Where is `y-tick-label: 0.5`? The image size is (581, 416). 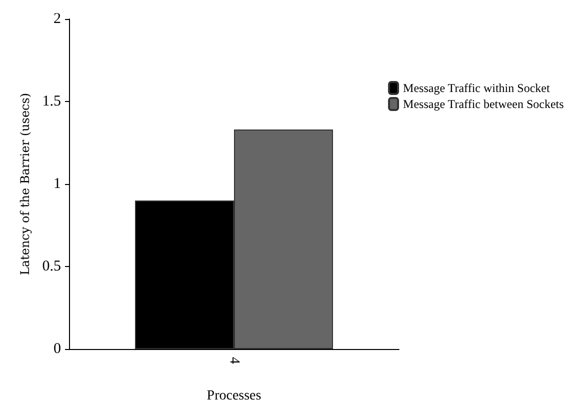
y-tick-label: 0.5 is located at coordinates (51, 266).